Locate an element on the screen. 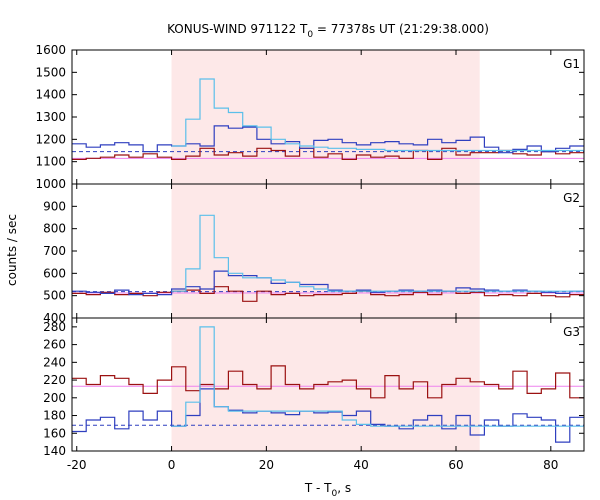 This screenshot has width=600, height=500. chart-title-main: KONUS-WIND 971122 T is located at coordinates (237, 29).